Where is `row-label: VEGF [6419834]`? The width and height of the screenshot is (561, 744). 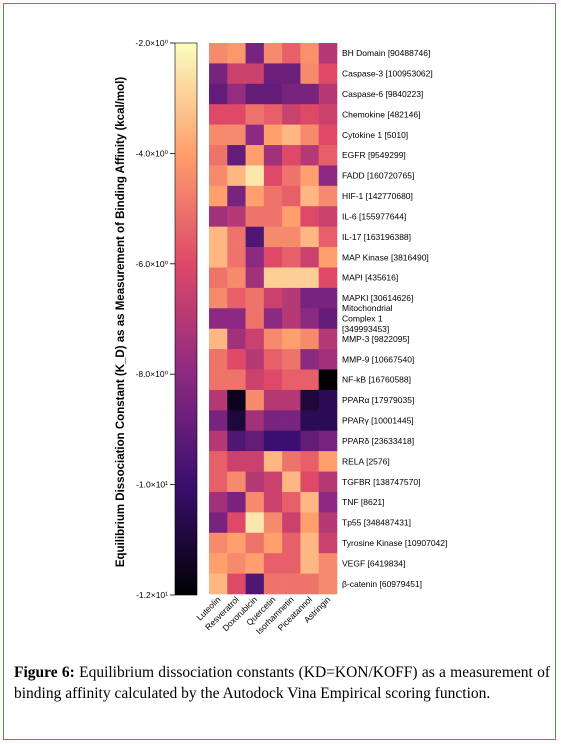 row-label: VEGF [6419834] is located at coordinates (373, 563).